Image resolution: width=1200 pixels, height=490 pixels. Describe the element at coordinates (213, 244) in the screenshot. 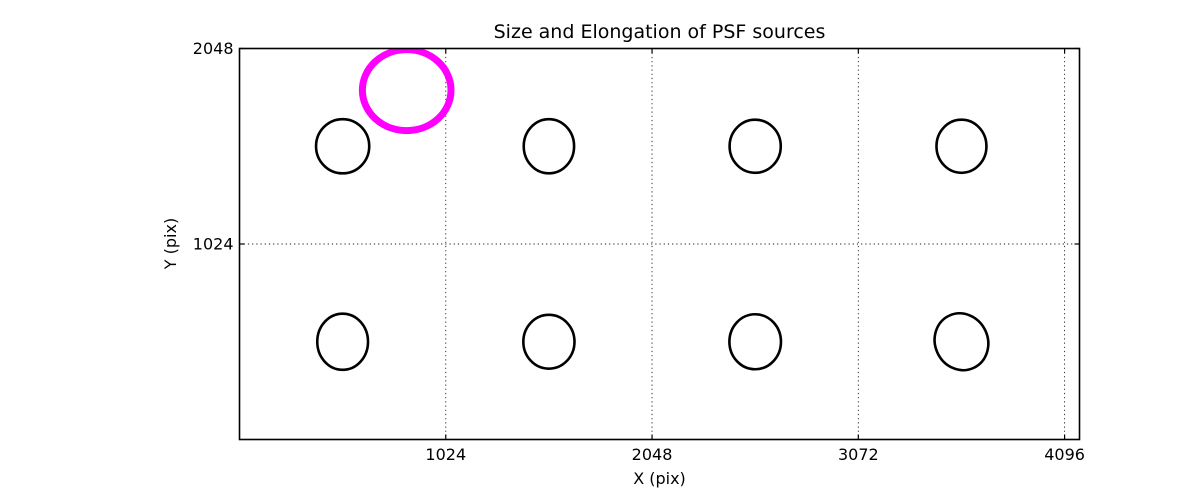

I see `y-tick-label: 1024` at that location.